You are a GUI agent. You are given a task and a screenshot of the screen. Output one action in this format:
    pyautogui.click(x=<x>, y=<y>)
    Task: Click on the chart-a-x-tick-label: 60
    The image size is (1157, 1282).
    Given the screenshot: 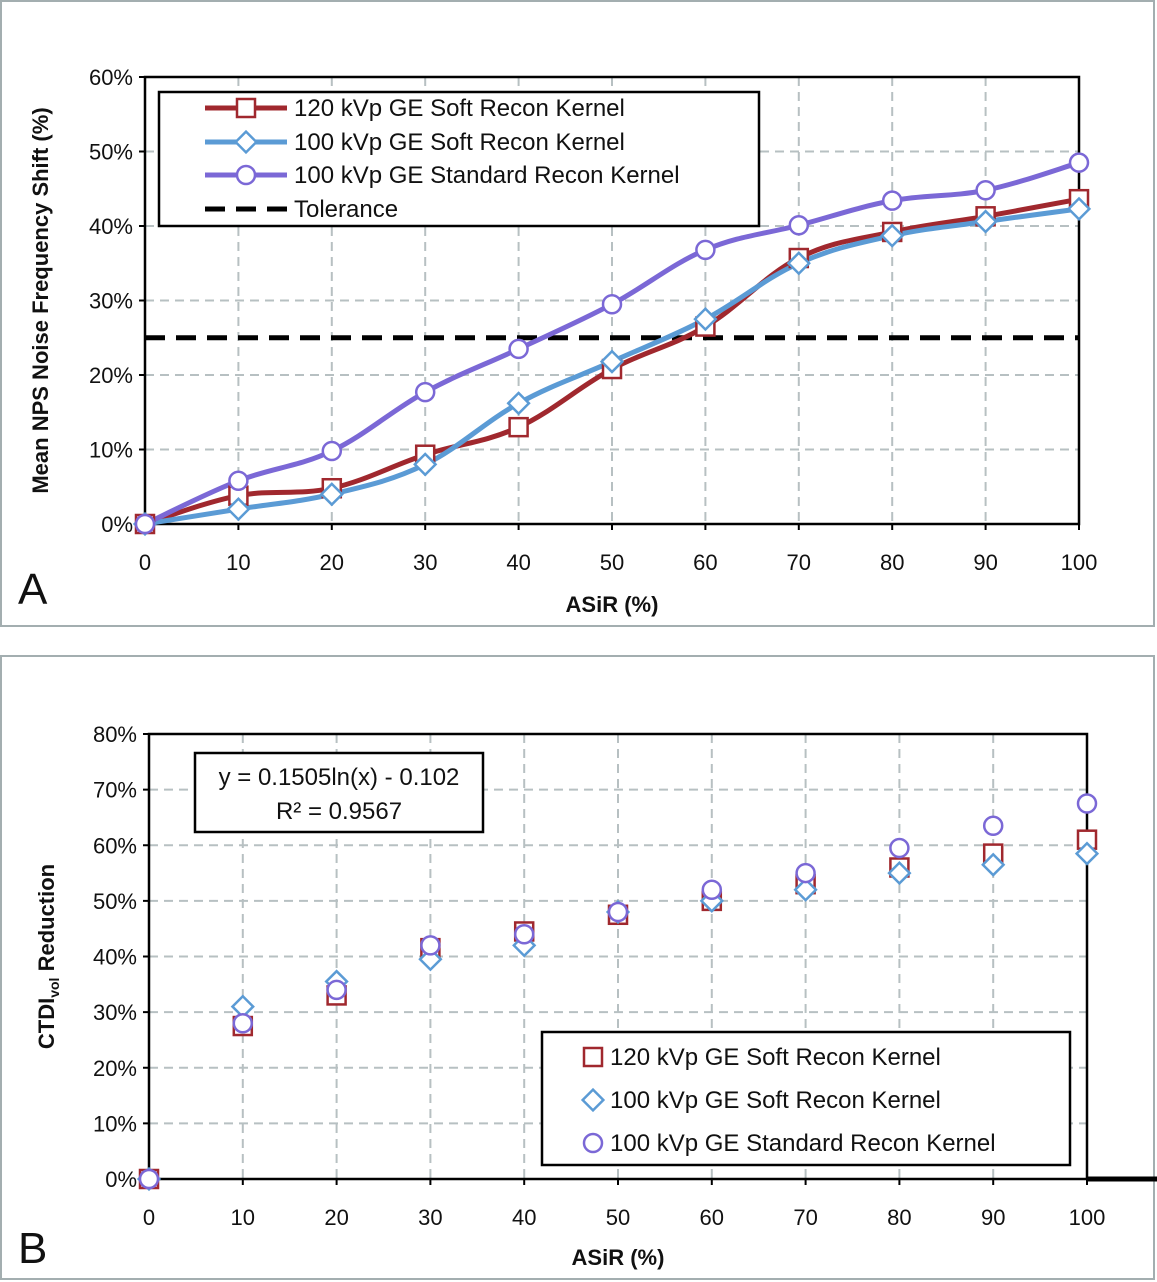 What is the action you would take?
    pyautogui.click(x=705, y=562)
    